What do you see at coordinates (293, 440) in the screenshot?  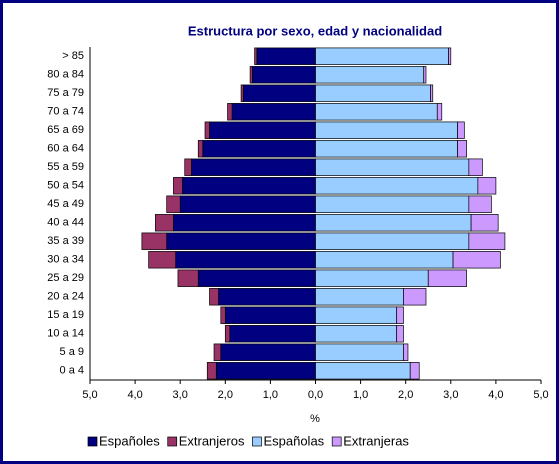 I see `legend-label: Españolas` at bounding box center [293, 440].